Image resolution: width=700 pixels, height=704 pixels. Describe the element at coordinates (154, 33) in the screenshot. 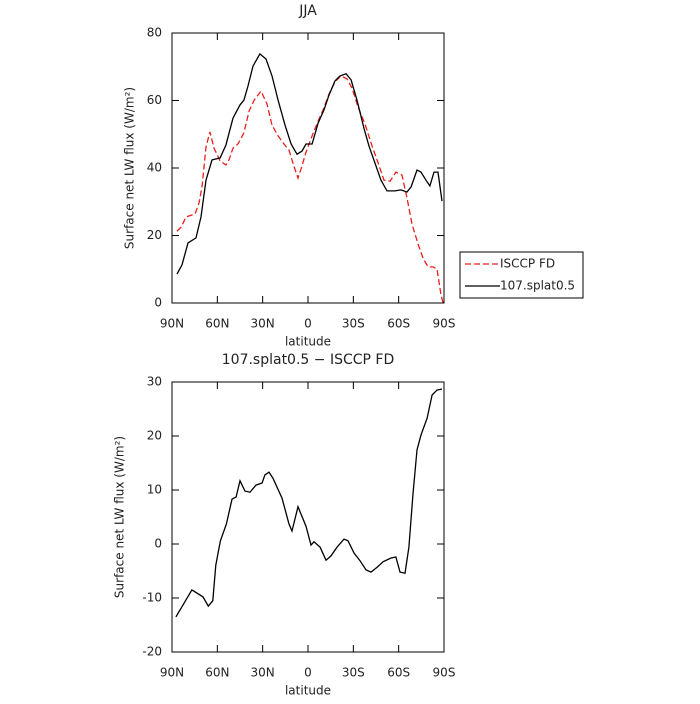

I see `y-tick-label: 80` at that location.